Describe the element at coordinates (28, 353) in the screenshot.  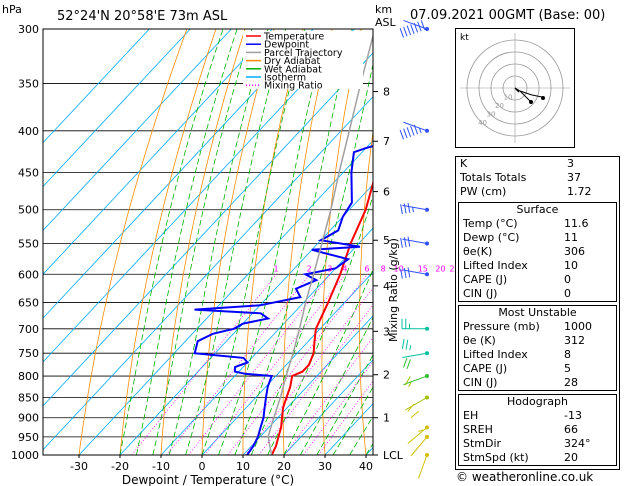
I see `pressure-tick-label: 750` at that location.